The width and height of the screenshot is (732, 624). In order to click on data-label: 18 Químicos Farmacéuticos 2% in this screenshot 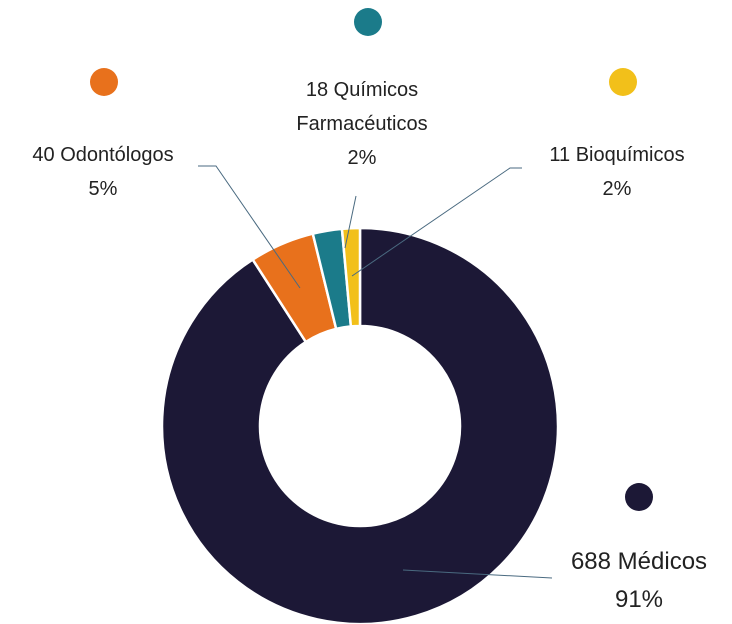, I will do `click(362, 124)`.